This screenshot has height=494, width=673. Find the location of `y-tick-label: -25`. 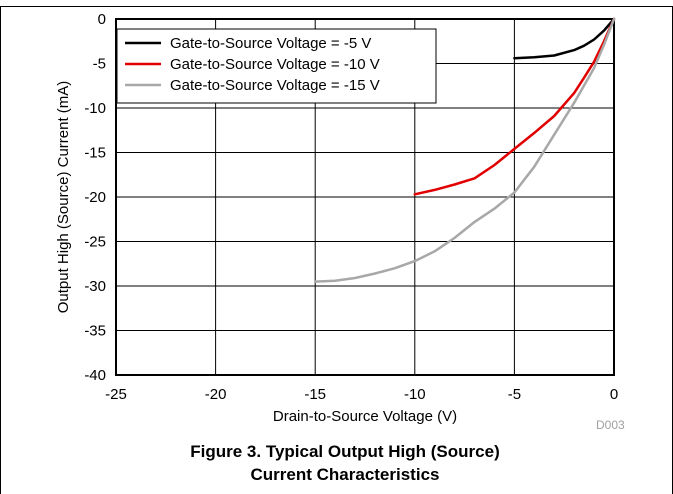

y-tick-label: -25 is located at coordinates (95, 242).